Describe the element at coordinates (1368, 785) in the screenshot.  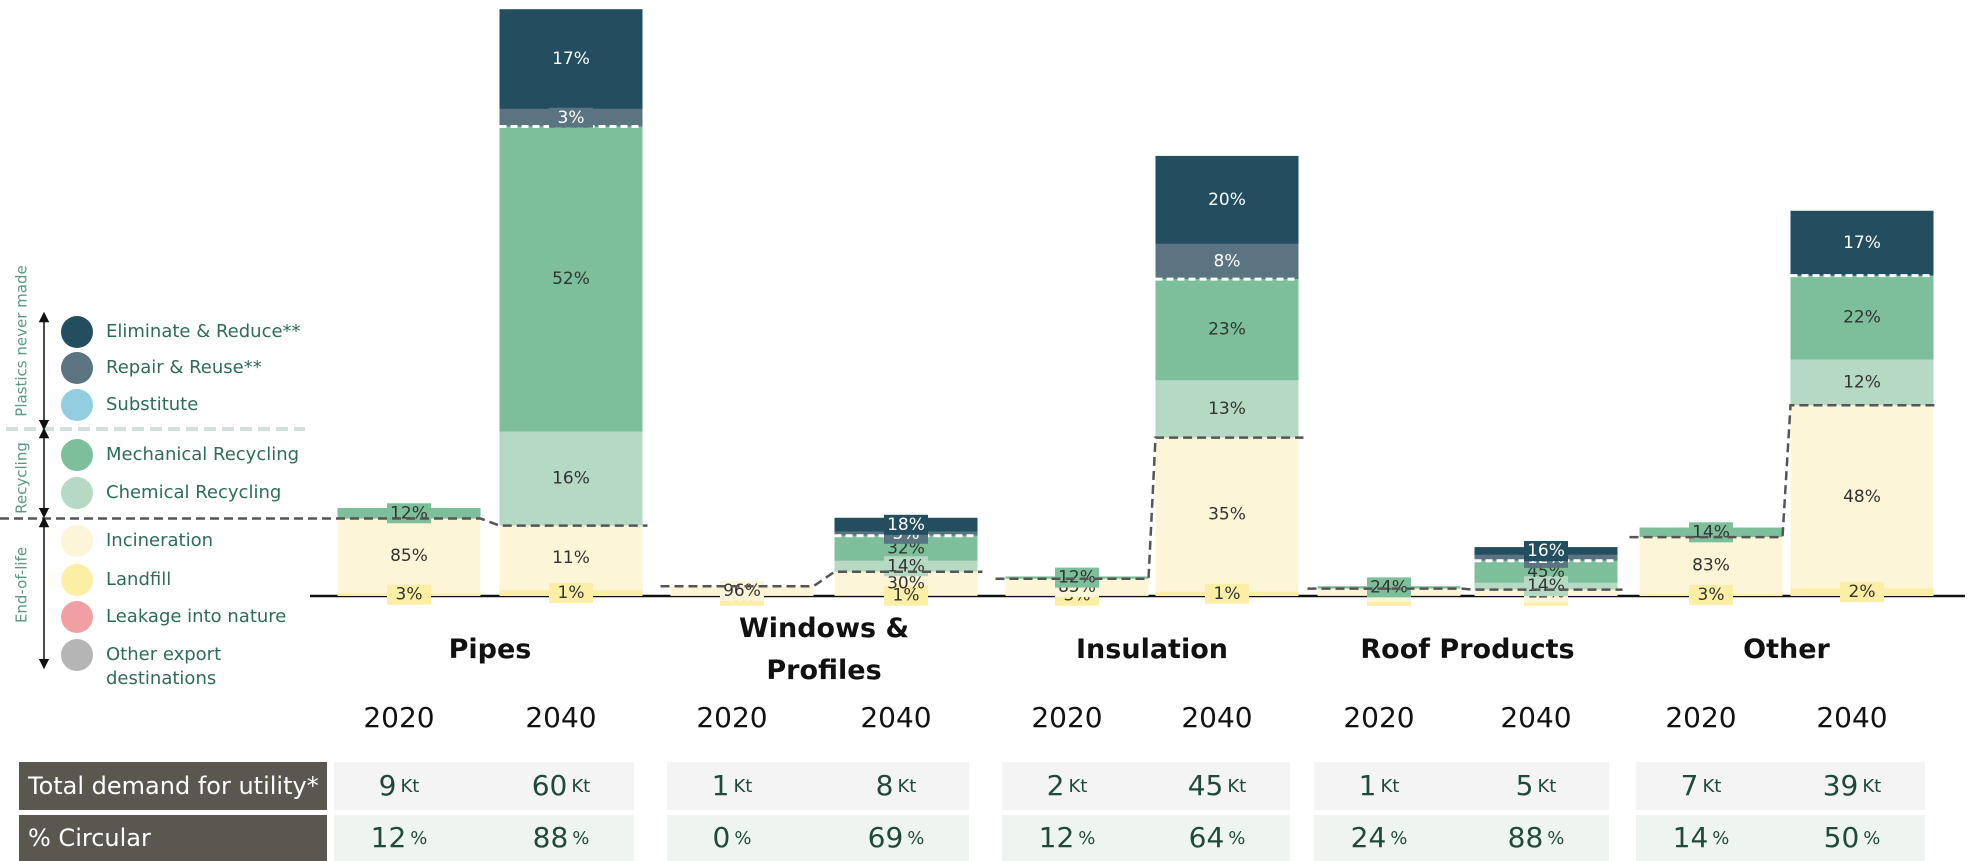
I see `cell-value: 1` at that location.